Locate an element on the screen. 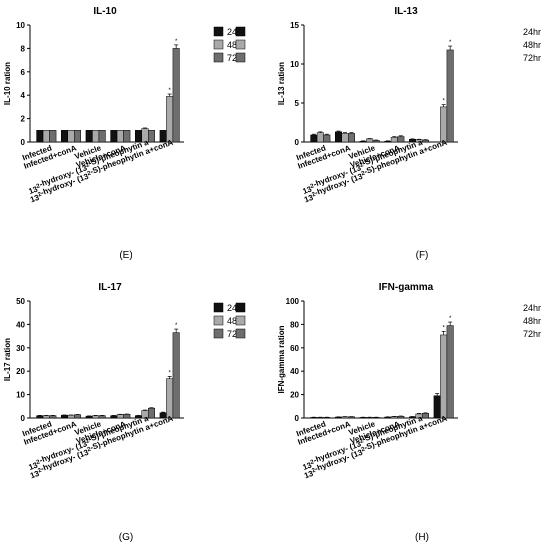 The height and width of the screenshot is (550, 549). panel-label: (E) is located at coordinates (125, 255).